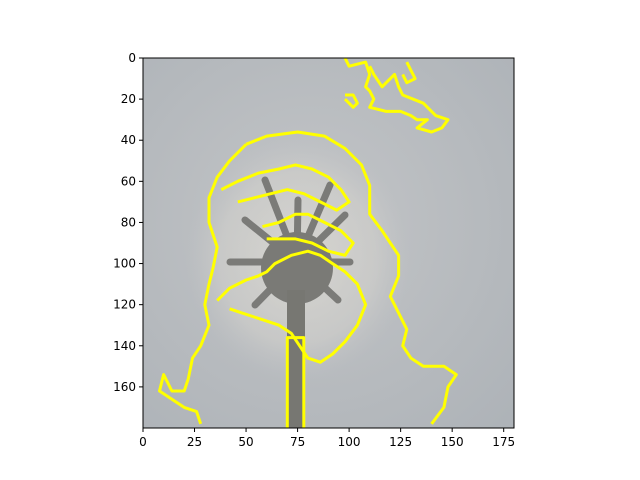 This screenshot has width=640, height=480. Describe the element at coordinates (297, 442) in the screenshot. I see `x-tick-label: 75` at that location.